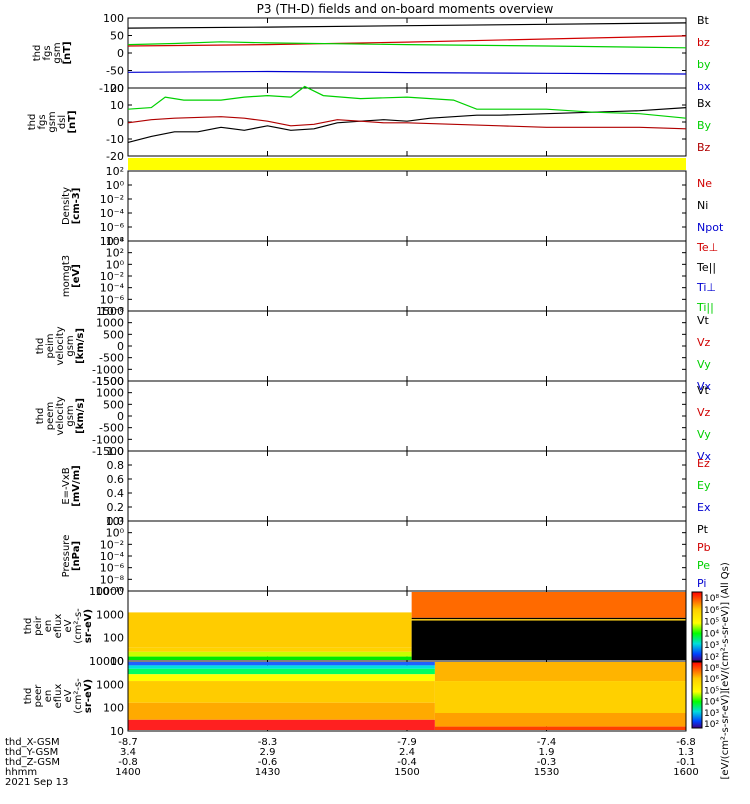 This screenshot has height=804, width=750. What do you see at coordinates (547, 752) in the screenshot?
I see `x-row-value: 1.9` at bounding box center [547, 752].